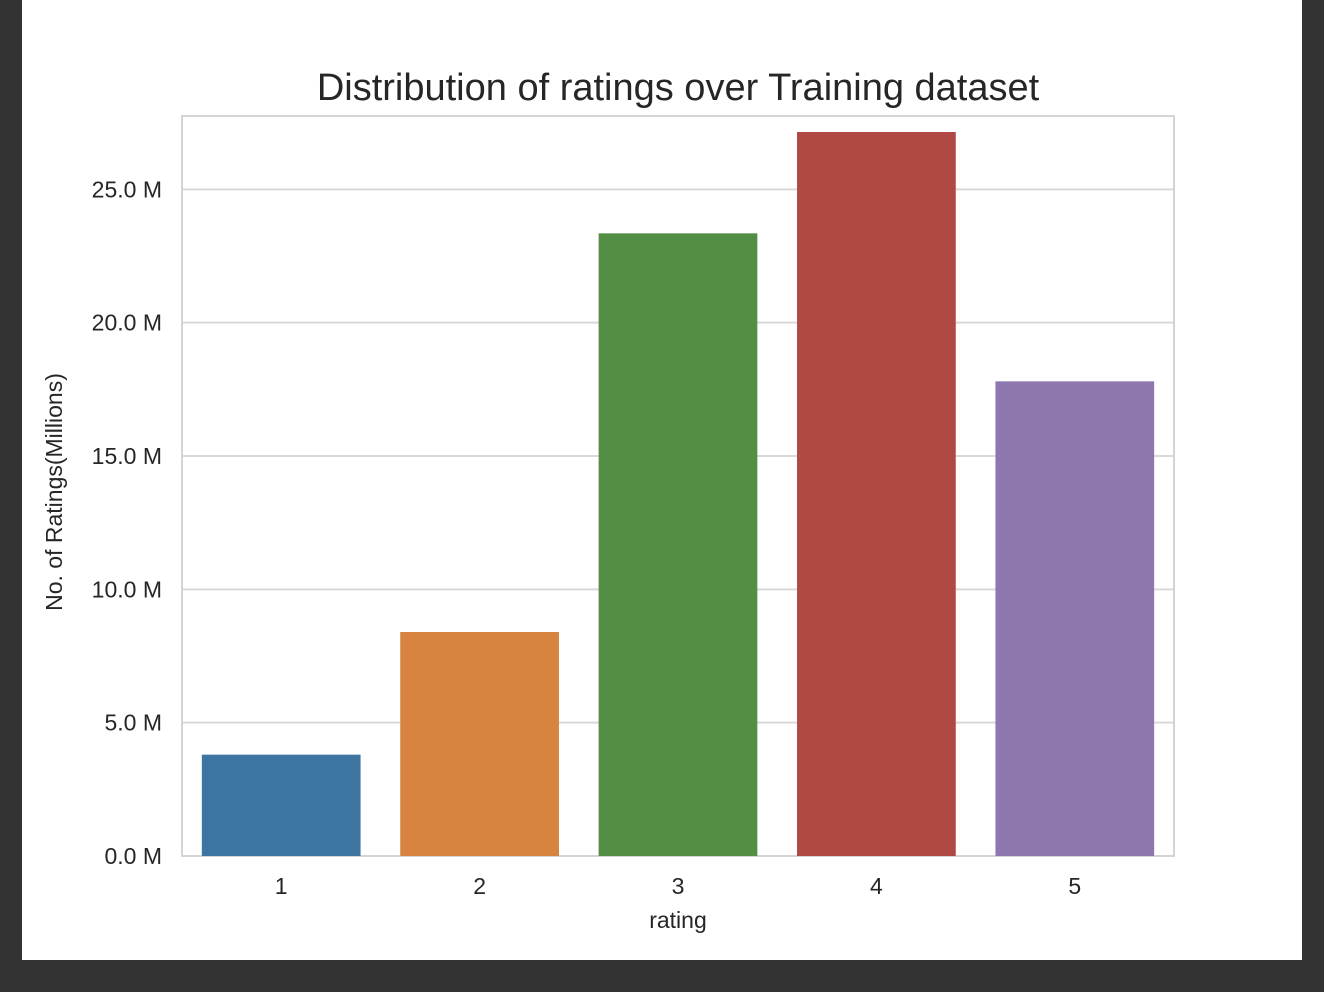 This screenshot has height=992, width=1324. Describe the element at coordinates (127, 189) in the screenshot. I see `y-tick-label: 25.0 M` at that location.